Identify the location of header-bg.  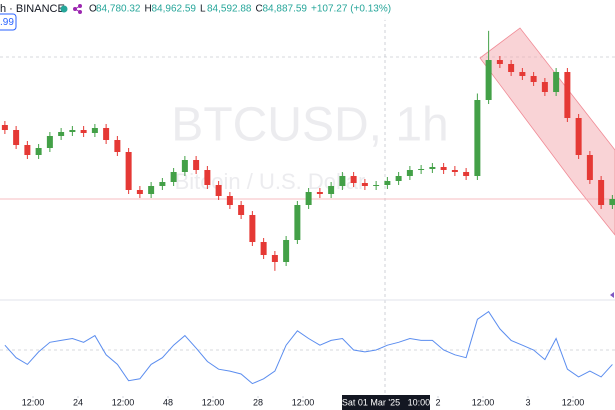
(307, 10).